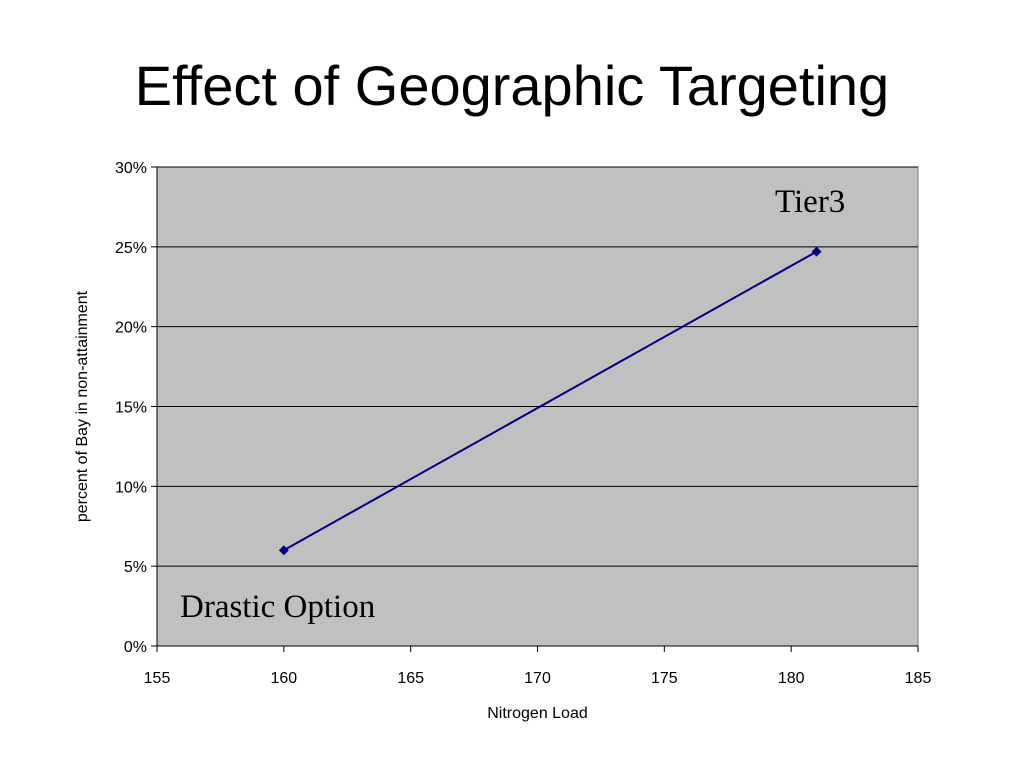 The height and width of the screenshot is (768, 1024). I want to click on y-tick-label: 20%, so click(131, 328).